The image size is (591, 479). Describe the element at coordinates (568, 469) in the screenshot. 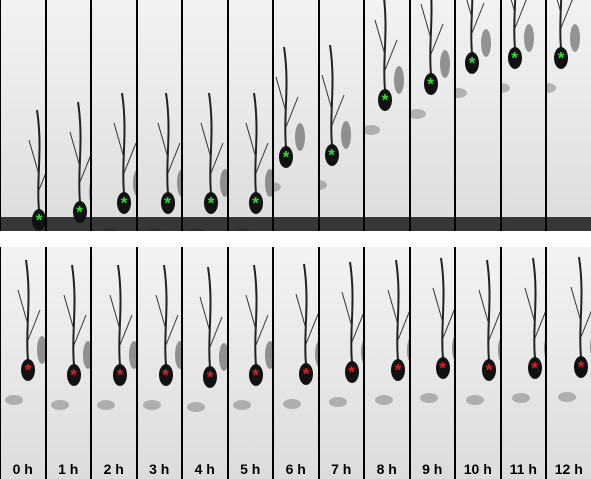

I see `time-label: 12 h` at that location.